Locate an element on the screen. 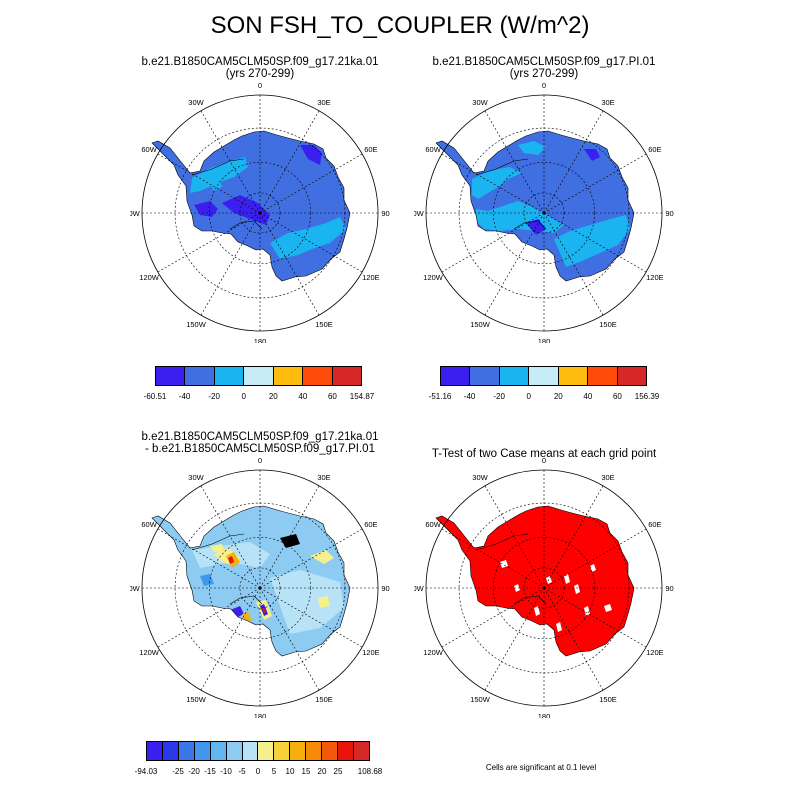  longitude-label: 30W is located at coordinates (480, 477).